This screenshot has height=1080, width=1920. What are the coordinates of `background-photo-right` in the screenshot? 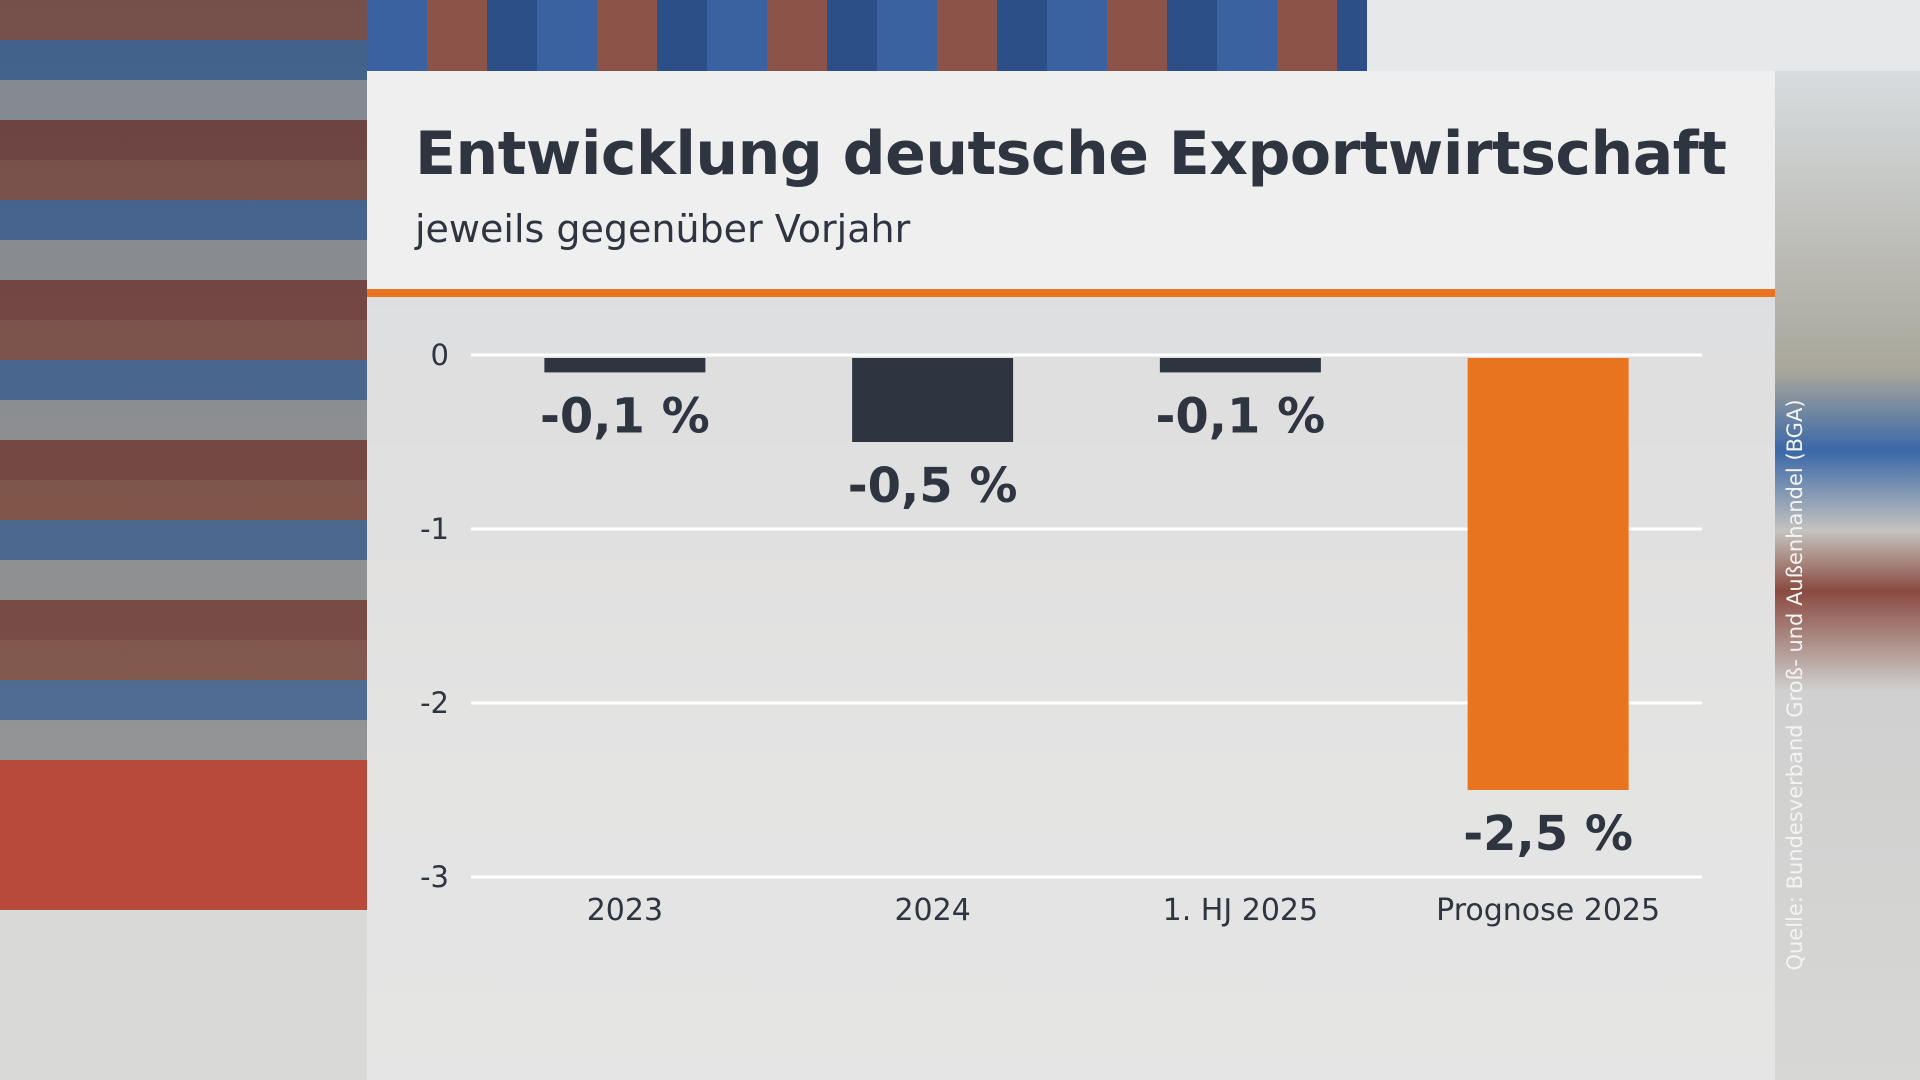 It's located at (1847, 575).